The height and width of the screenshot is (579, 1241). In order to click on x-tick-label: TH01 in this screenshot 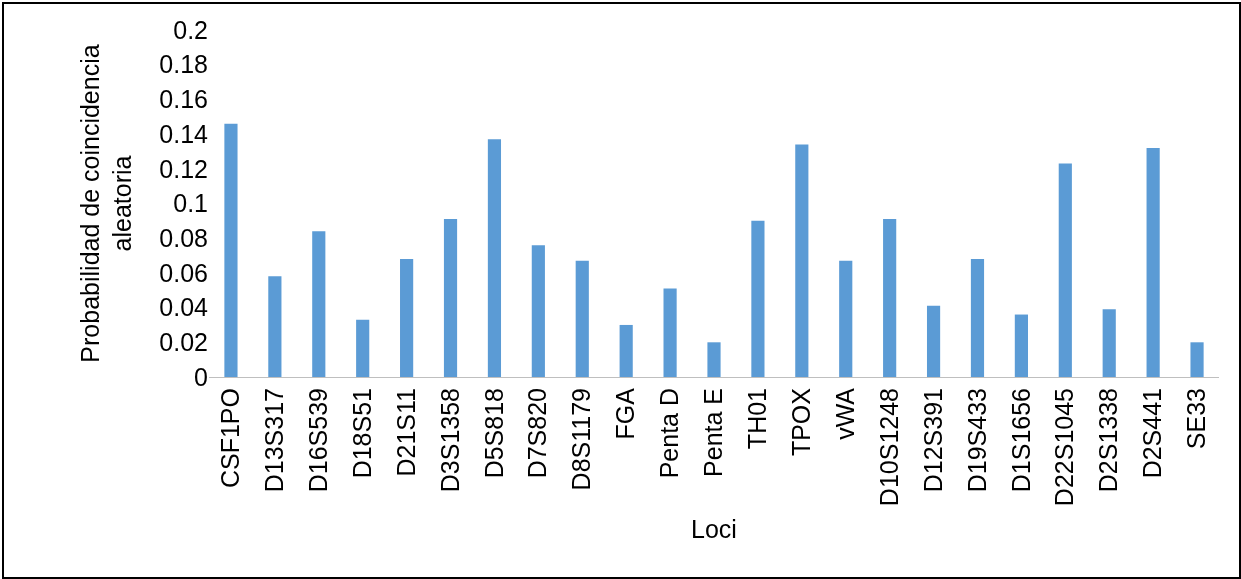, I will do `click(757, 419)`.